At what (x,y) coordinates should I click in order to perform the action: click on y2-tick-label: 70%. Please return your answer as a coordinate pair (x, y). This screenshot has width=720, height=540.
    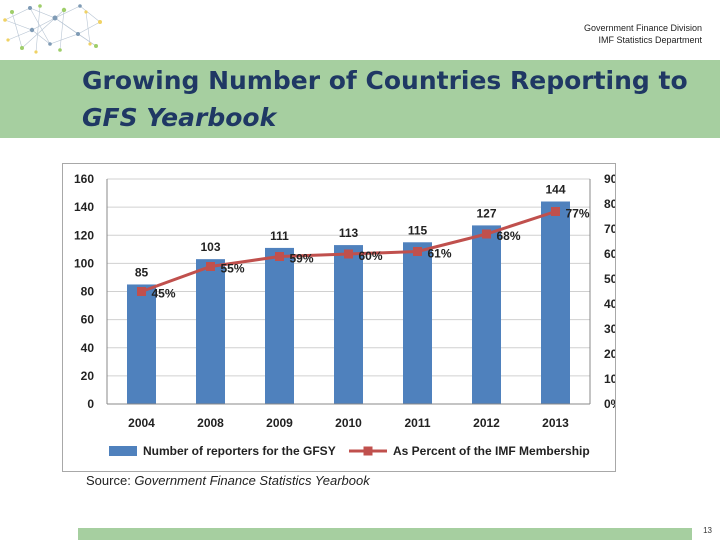
    Looking at the image, I should click on (609, 229).